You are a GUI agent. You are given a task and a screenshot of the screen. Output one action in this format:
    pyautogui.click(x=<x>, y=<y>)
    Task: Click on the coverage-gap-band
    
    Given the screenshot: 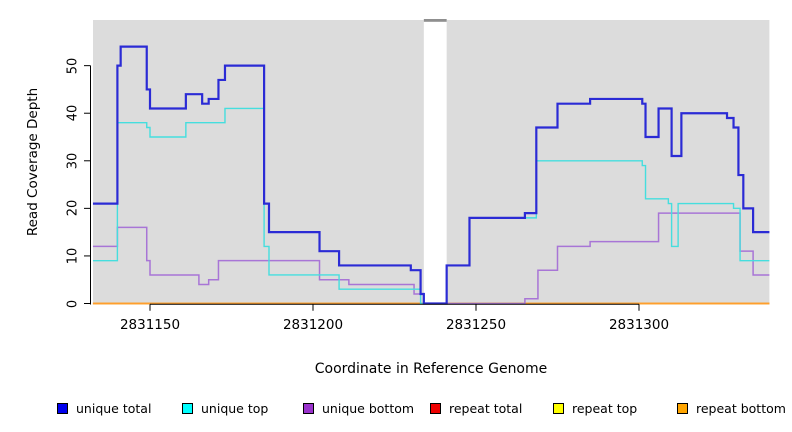 What is the action you would take?
    pyautogui.click(x=435, y=162)
    